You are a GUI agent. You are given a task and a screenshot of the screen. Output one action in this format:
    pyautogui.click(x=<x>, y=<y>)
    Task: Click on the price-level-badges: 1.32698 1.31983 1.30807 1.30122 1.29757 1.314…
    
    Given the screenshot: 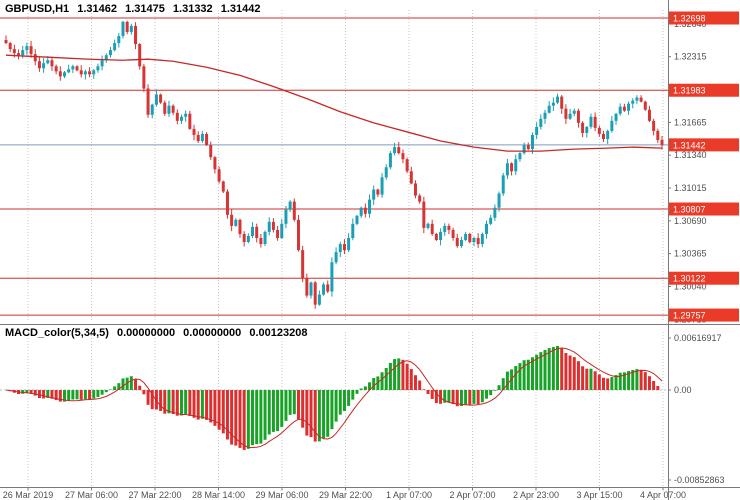 What is the action you would take?
    pyautogui.click(x=704, y=166)
    